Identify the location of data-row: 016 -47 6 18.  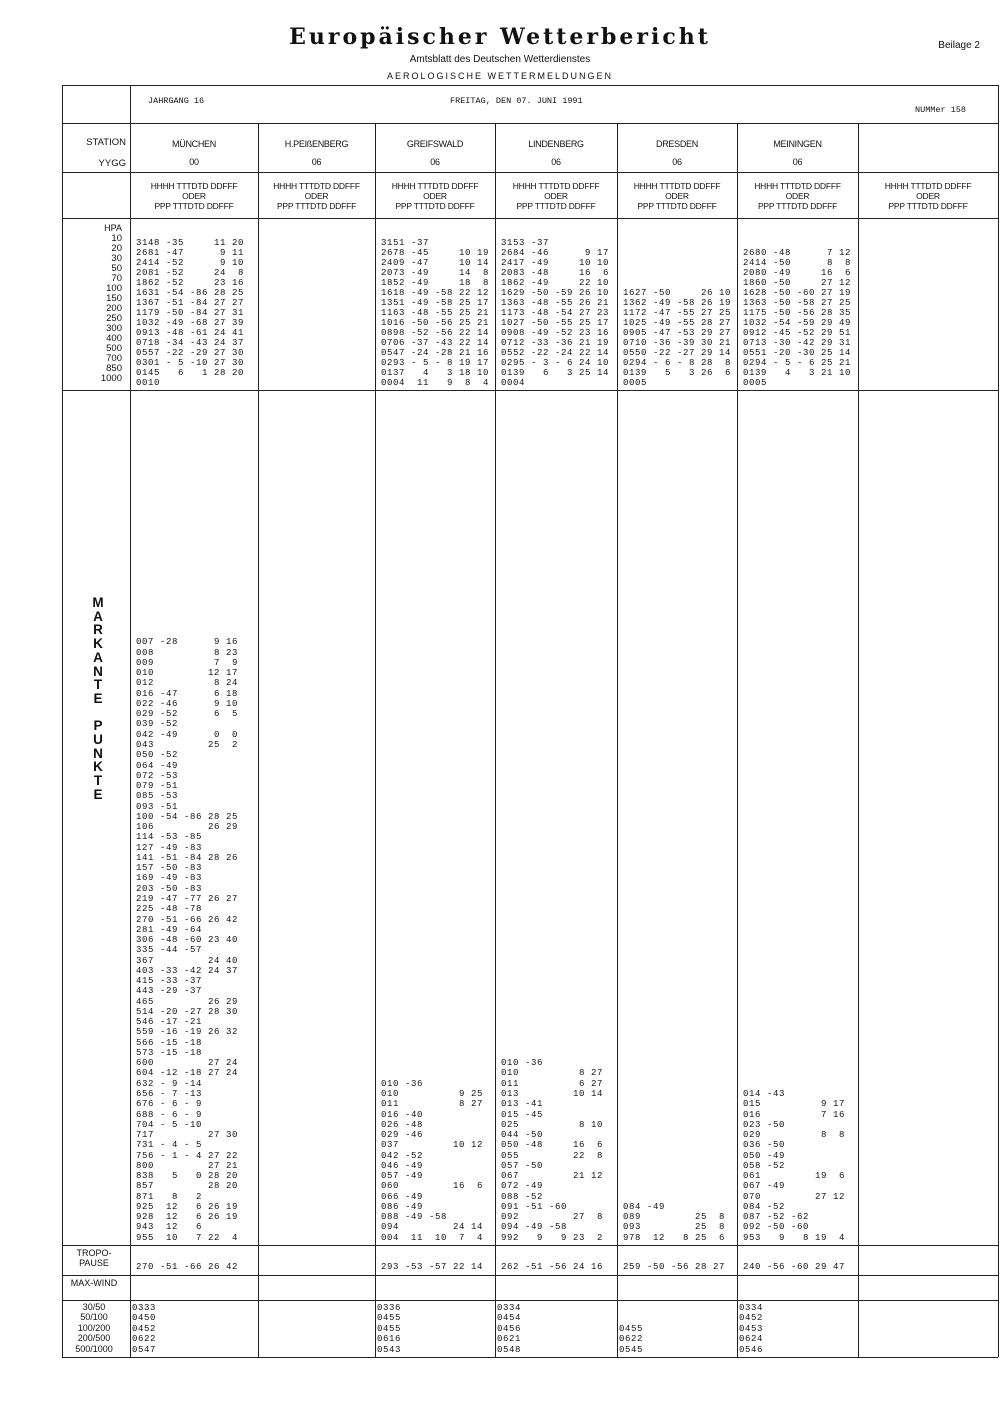
(187, 693).